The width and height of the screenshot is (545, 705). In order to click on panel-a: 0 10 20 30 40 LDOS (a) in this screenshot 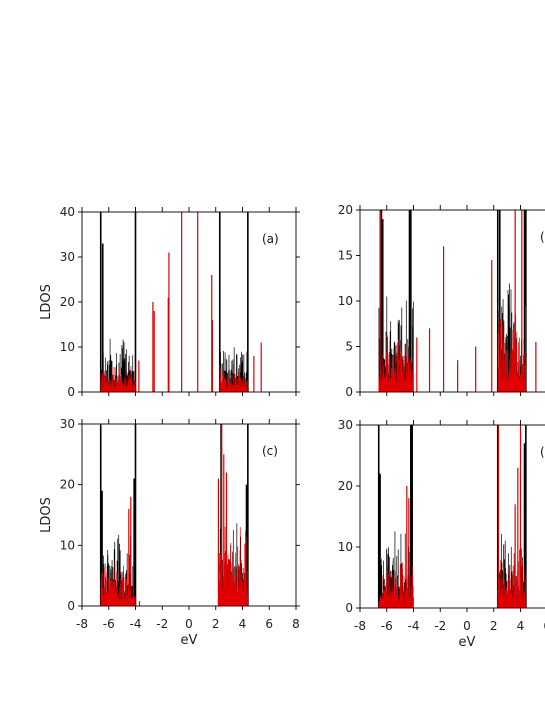, I will do `click(169, 302)`.